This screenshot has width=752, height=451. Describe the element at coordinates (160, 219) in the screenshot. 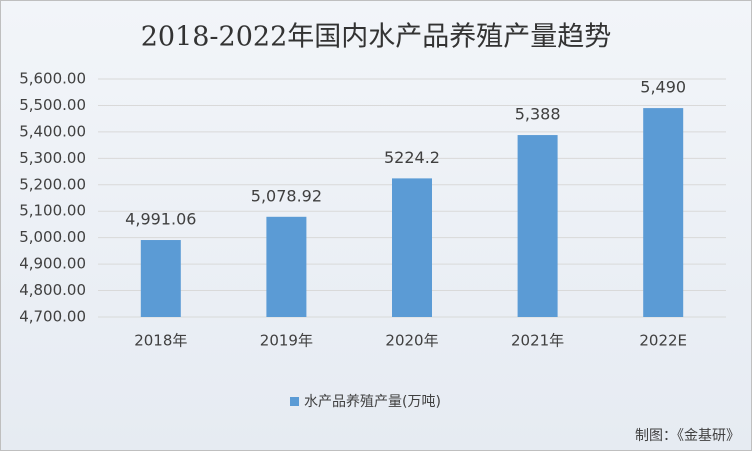

I see `data-label: 4,991.06` at that location.